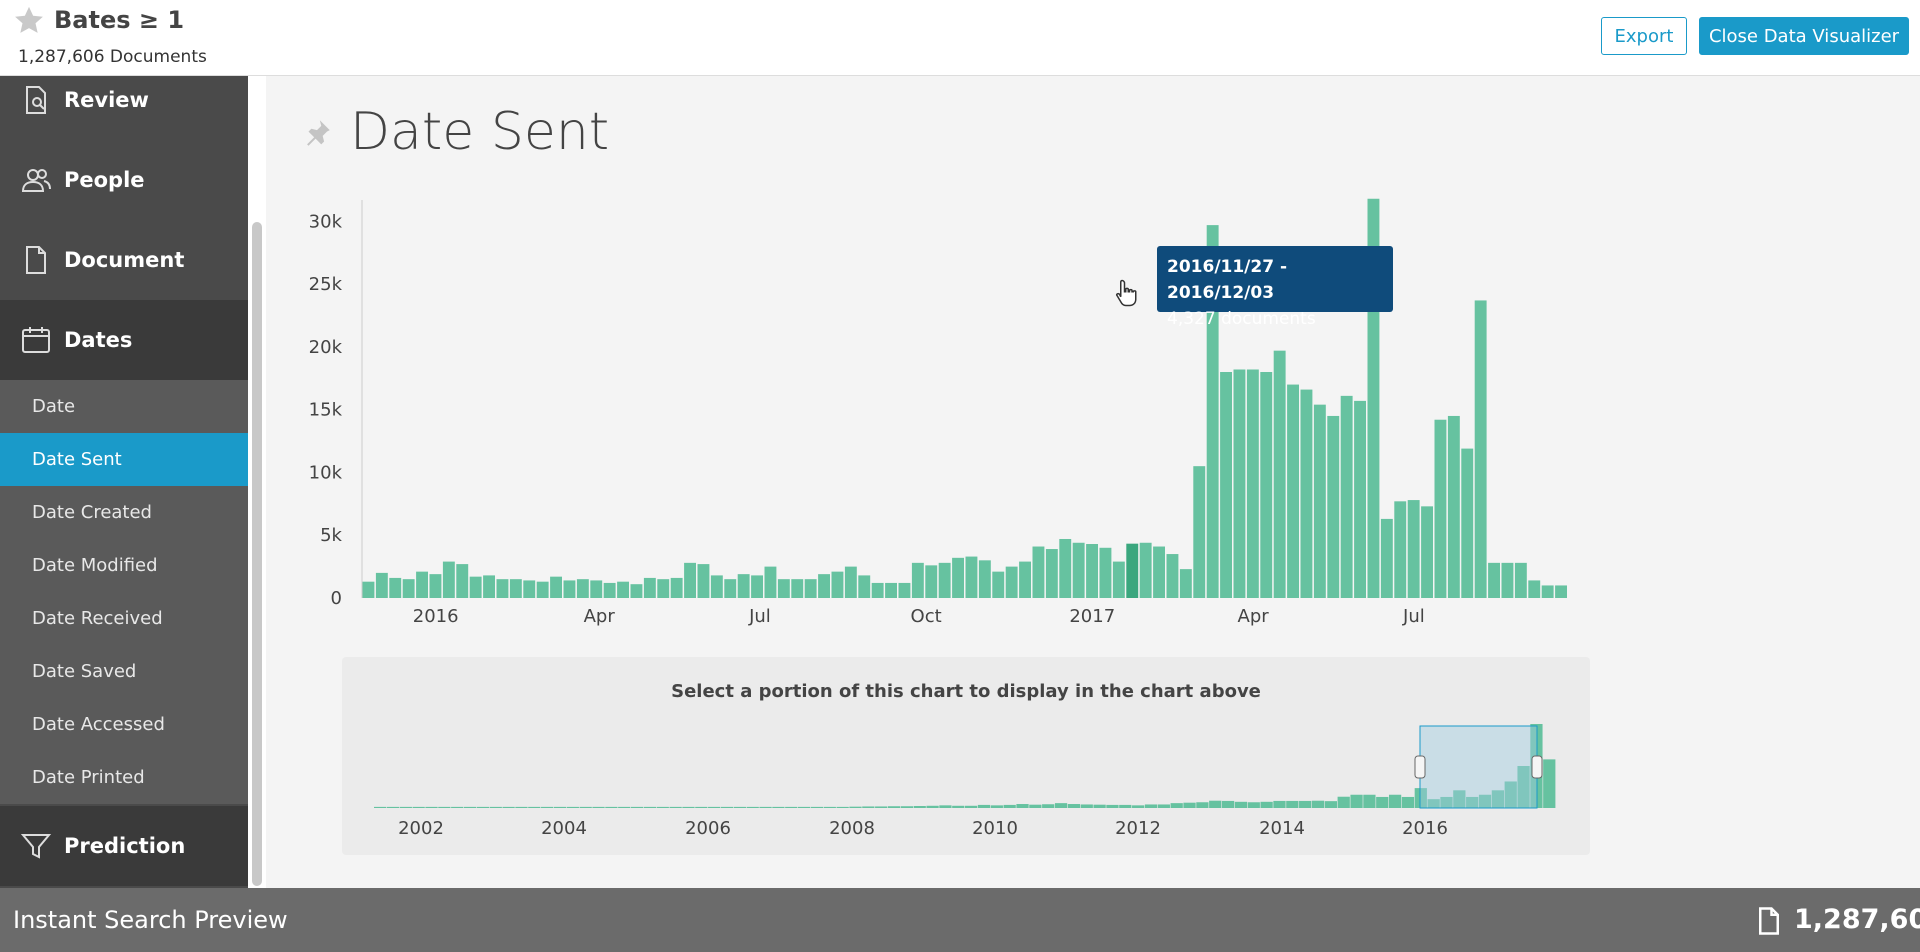 The width and height of the screenshot is (1920, 952). Describe the element at coordinates (124, 618) in the screenshot. I see `sidebar-subitem-date-received: Date Received` at that location.